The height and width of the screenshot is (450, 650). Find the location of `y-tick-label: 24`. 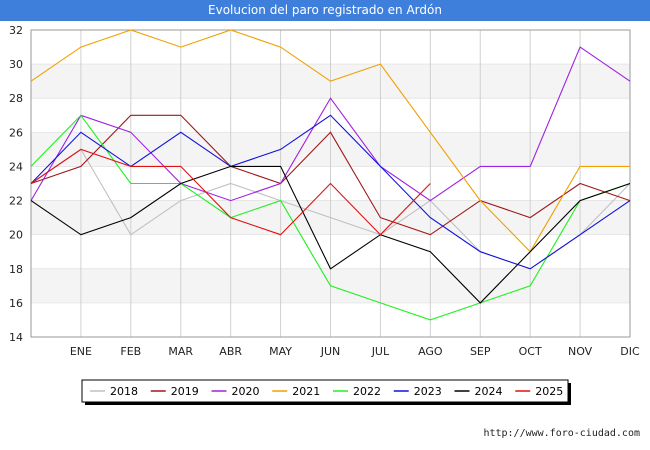

y-tick-label: 24 is located at coordinates (16, 166).